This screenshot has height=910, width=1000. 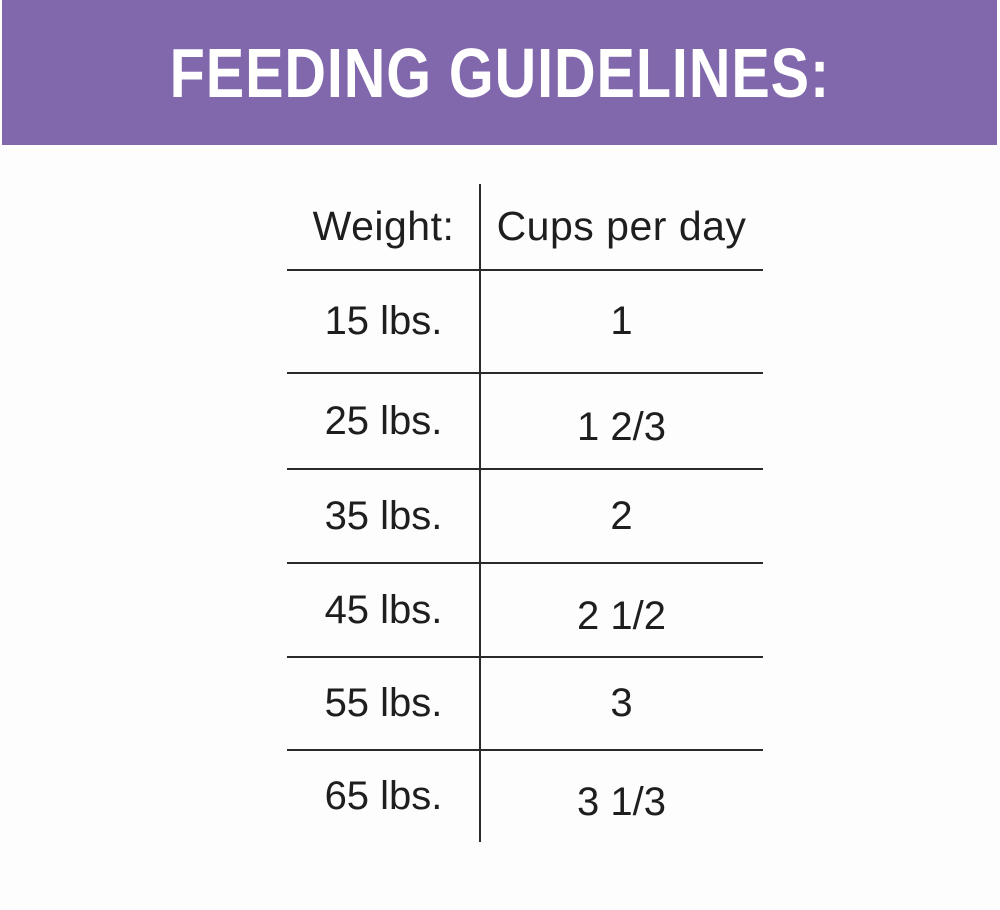 What do you see at coordinates (621, 226) in the screenshot?
I see `column-header-cups: Cups per day` at bounding box center [621, 226].